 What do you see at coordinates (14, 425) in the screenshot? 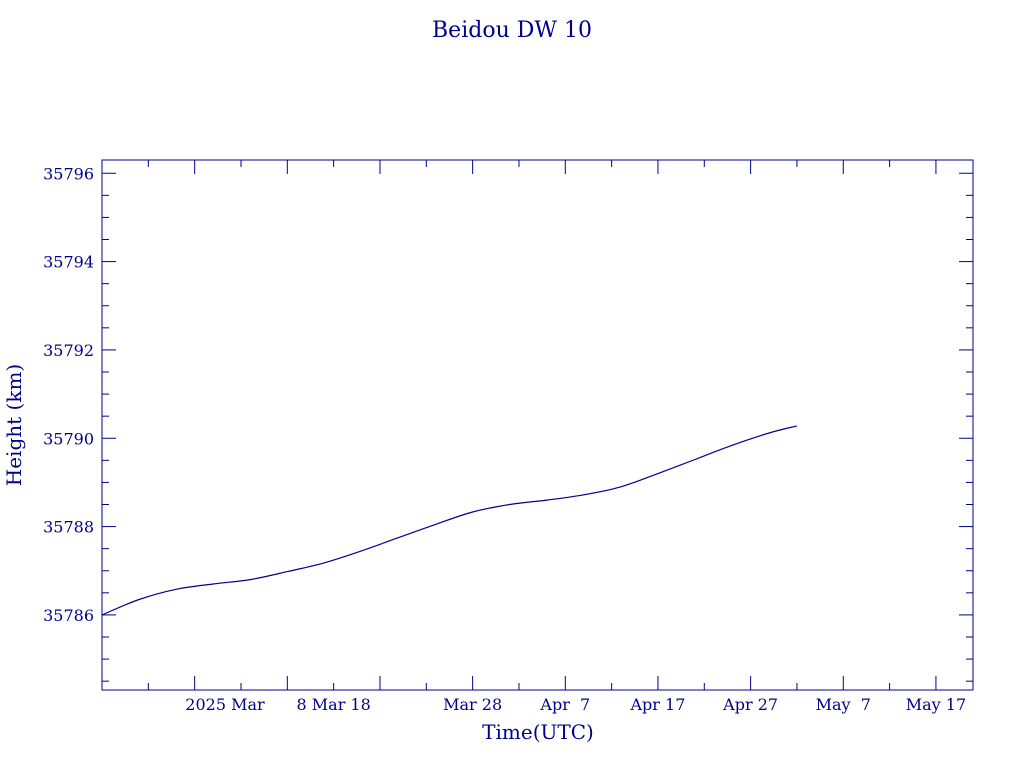
I see `y-axis-label: Height (km)` at bounding box center [14, 425].